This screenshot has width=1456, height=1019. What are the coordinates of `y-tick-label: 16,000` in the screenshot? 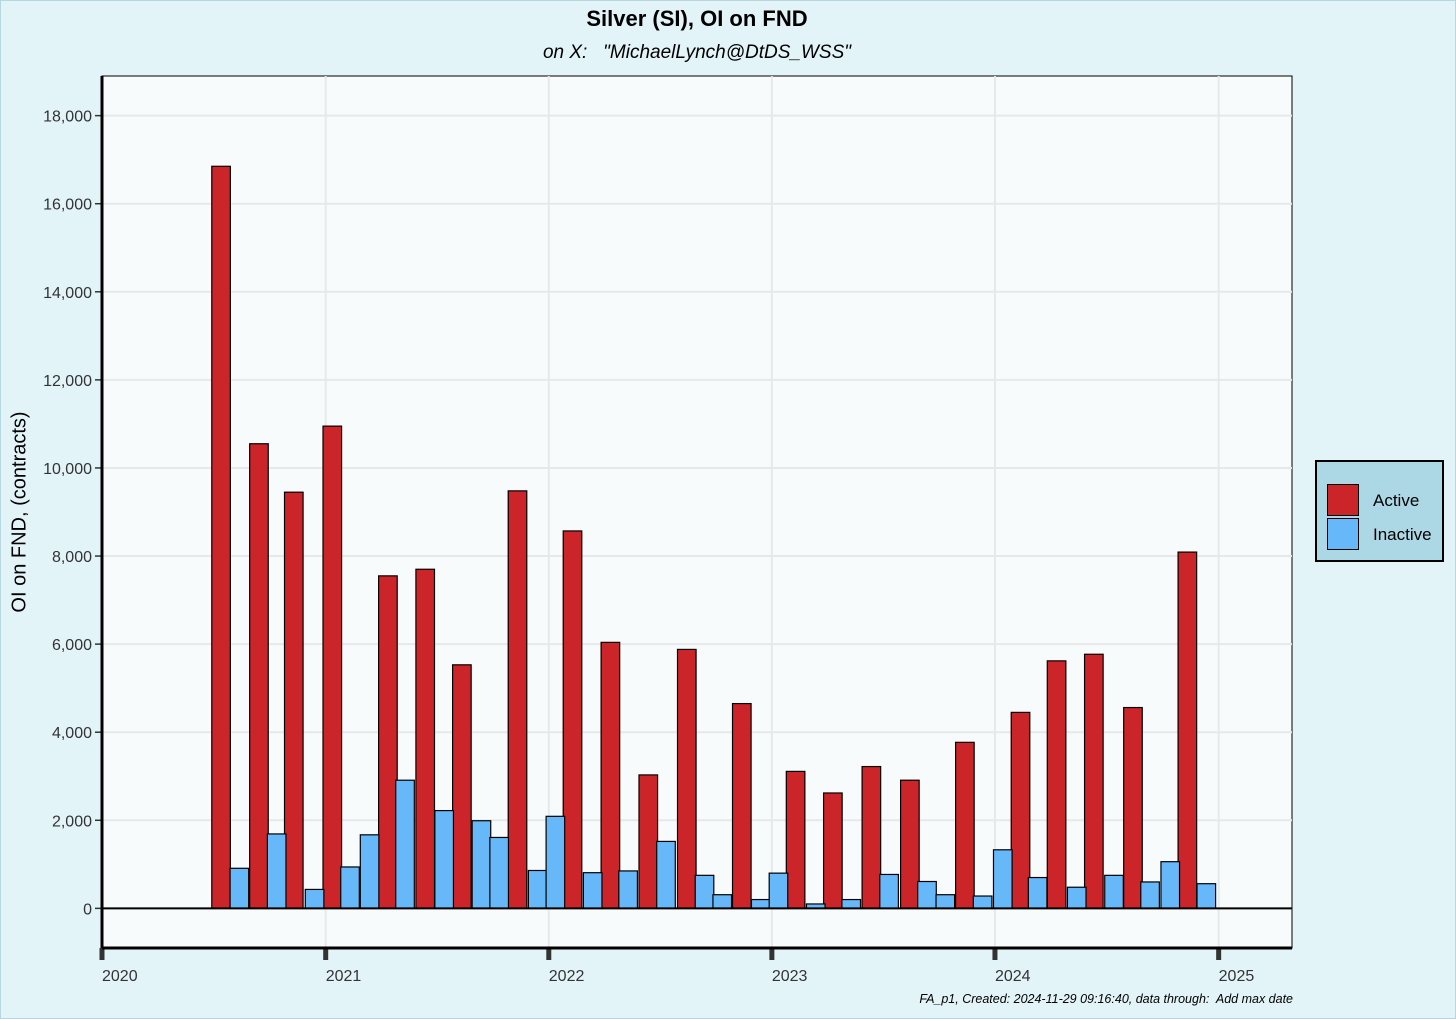 It's located at (67, 205).